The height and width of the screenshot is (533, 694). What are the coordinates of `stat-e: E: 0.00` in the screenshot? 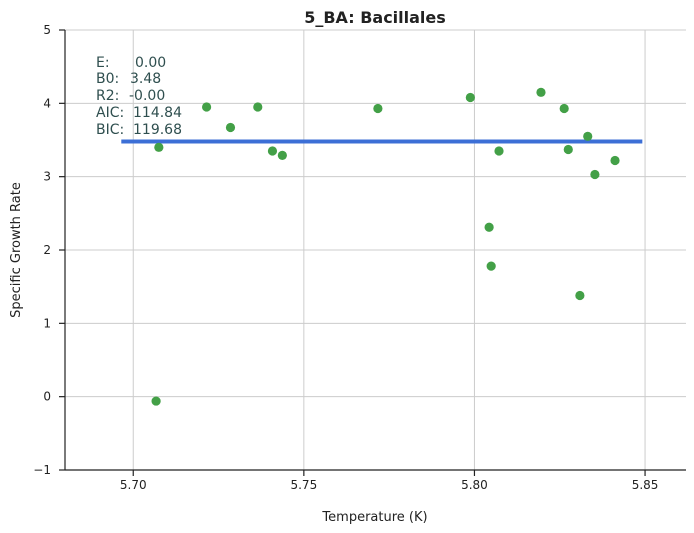 It's located at (131, 63).